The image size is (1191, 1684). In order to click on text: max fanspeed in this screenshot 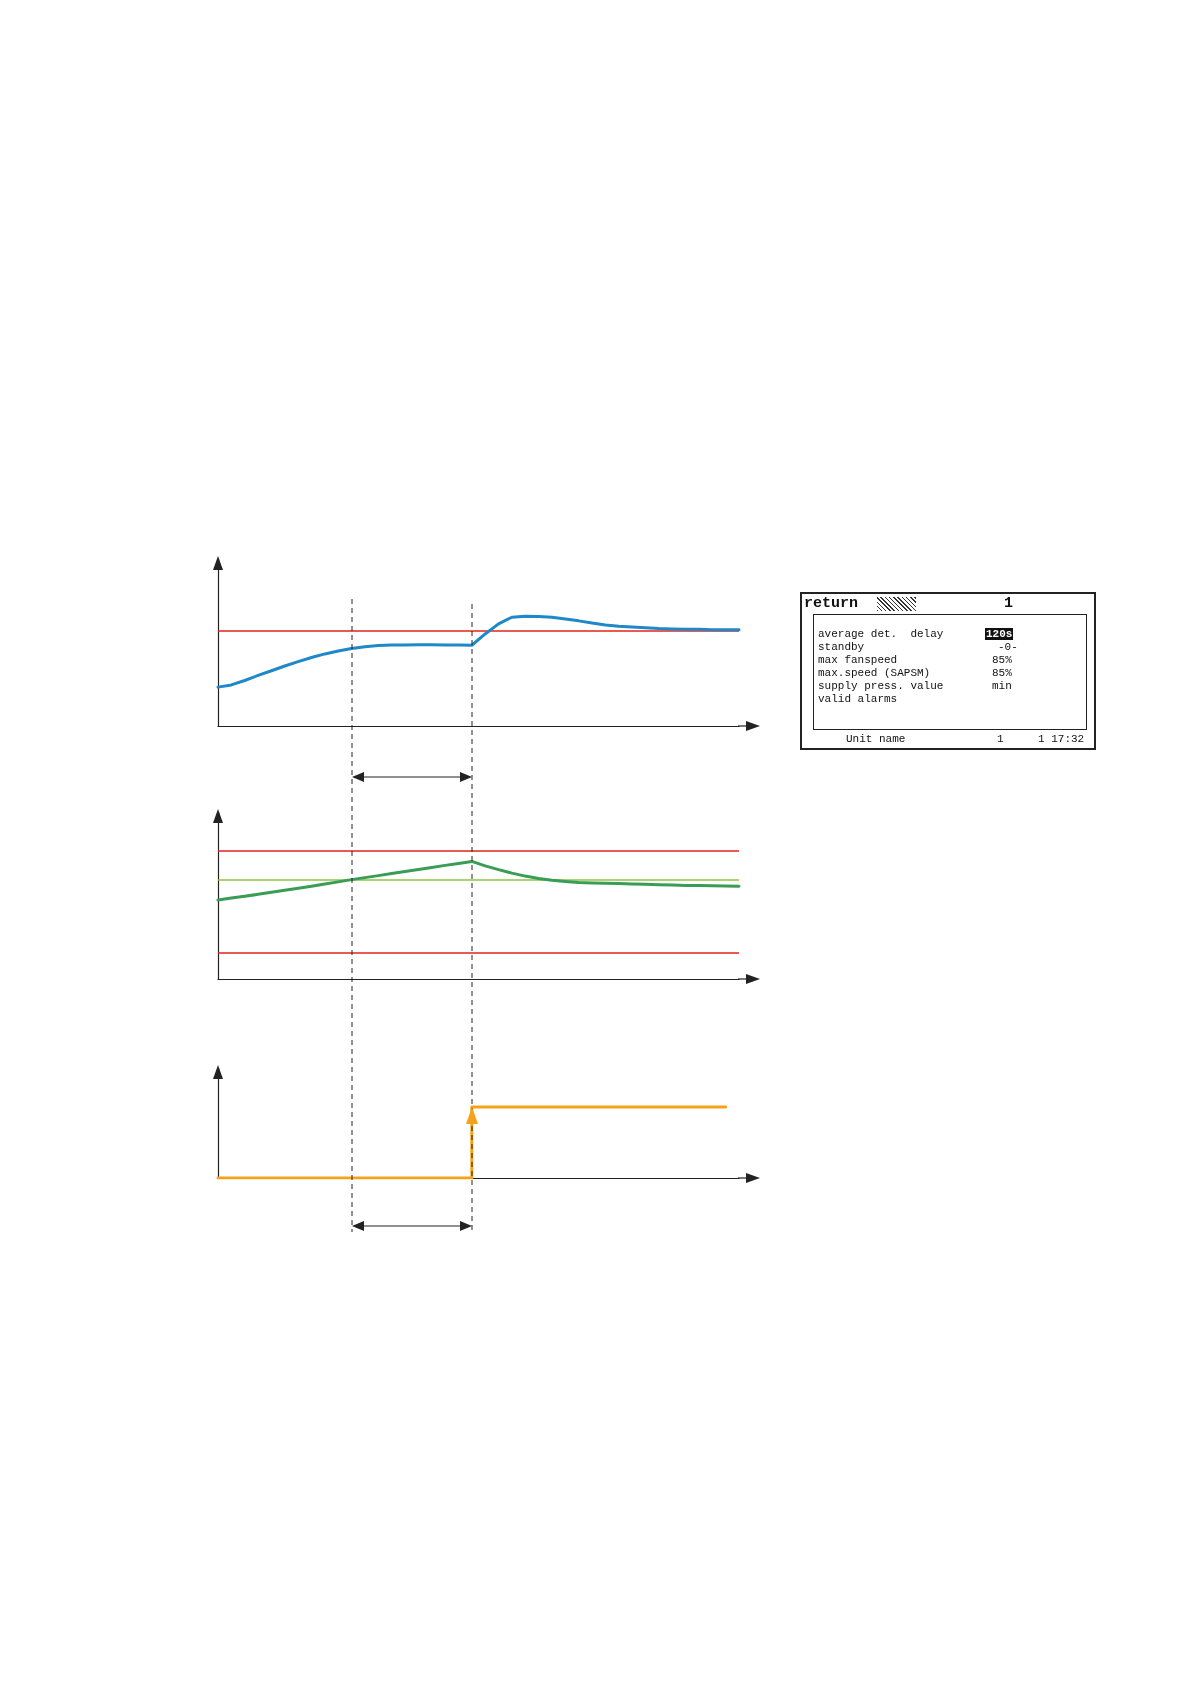, I will do `click(858, 660)`.